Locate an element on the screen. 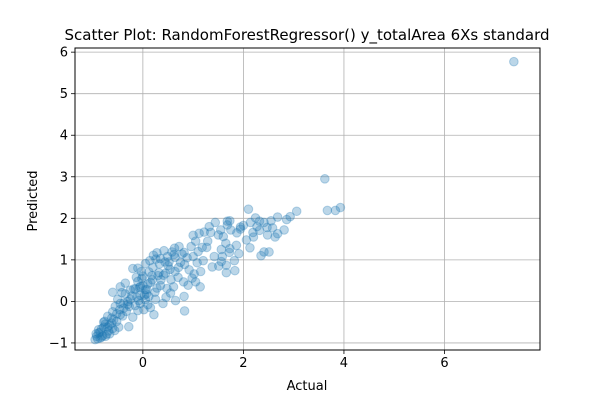  y-tick-label: 3 is located at coordinates (64, 177).